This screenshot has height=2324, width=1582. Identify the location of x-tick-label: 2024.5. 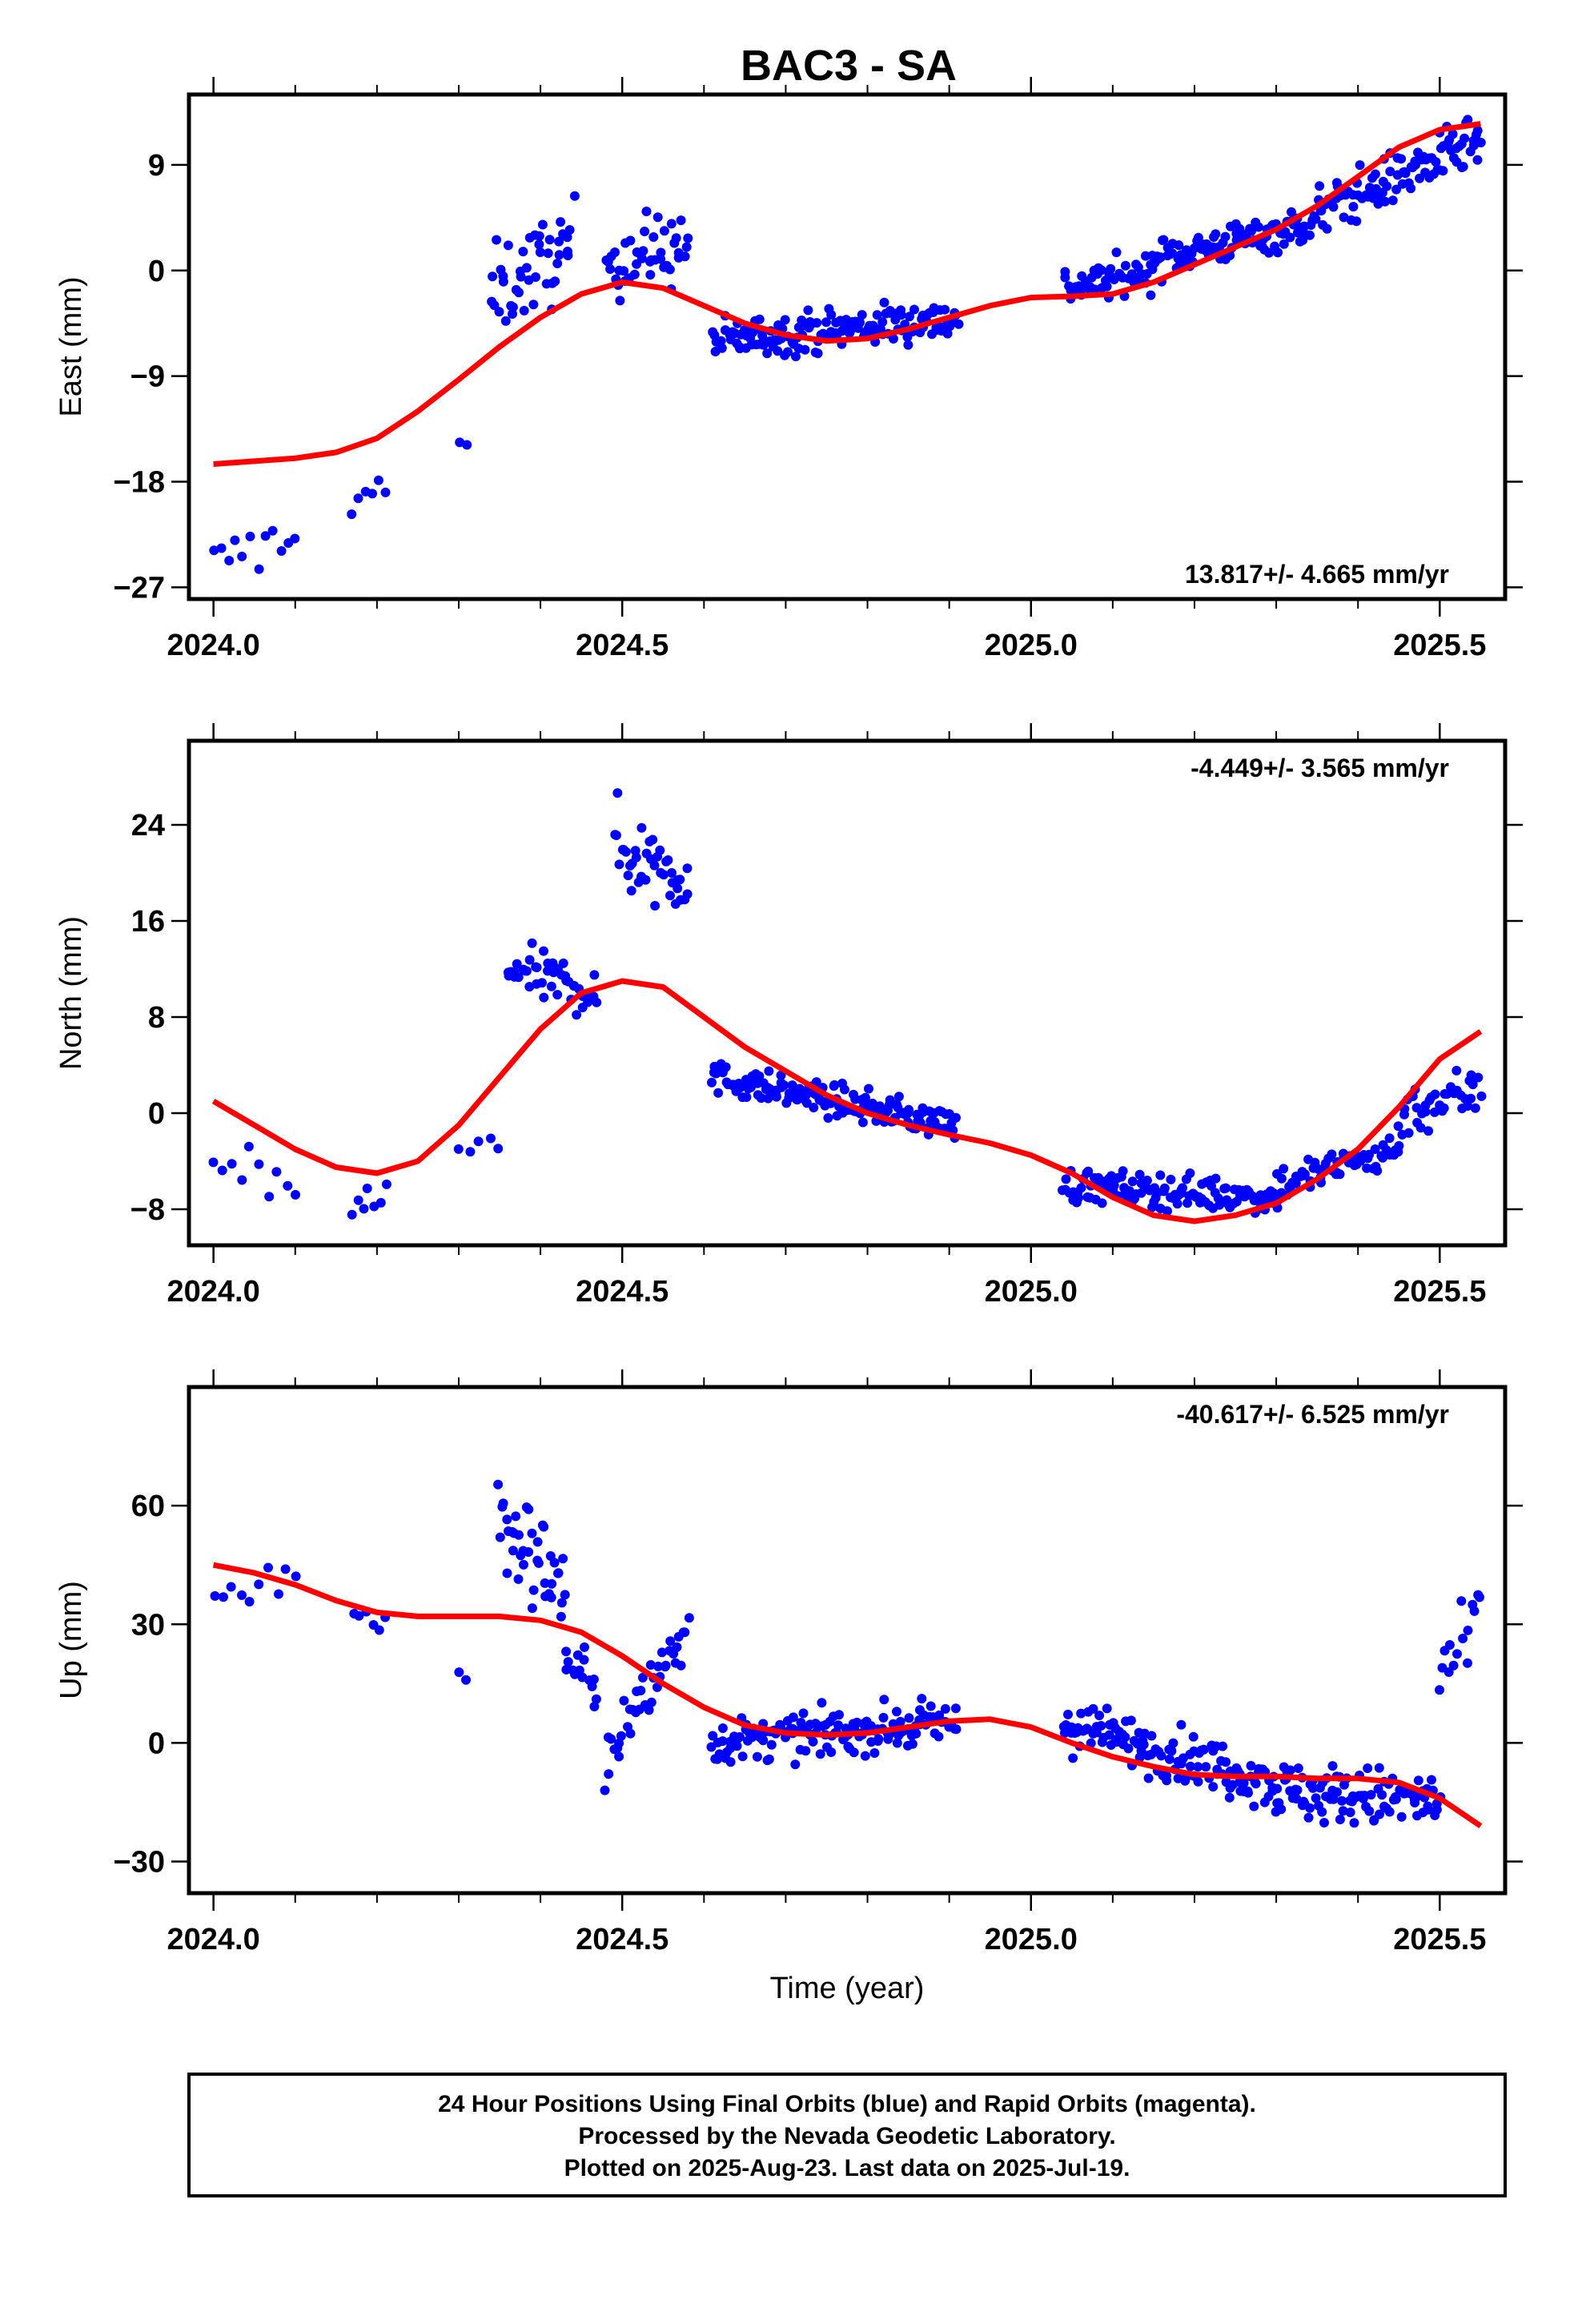
(622, 1940).